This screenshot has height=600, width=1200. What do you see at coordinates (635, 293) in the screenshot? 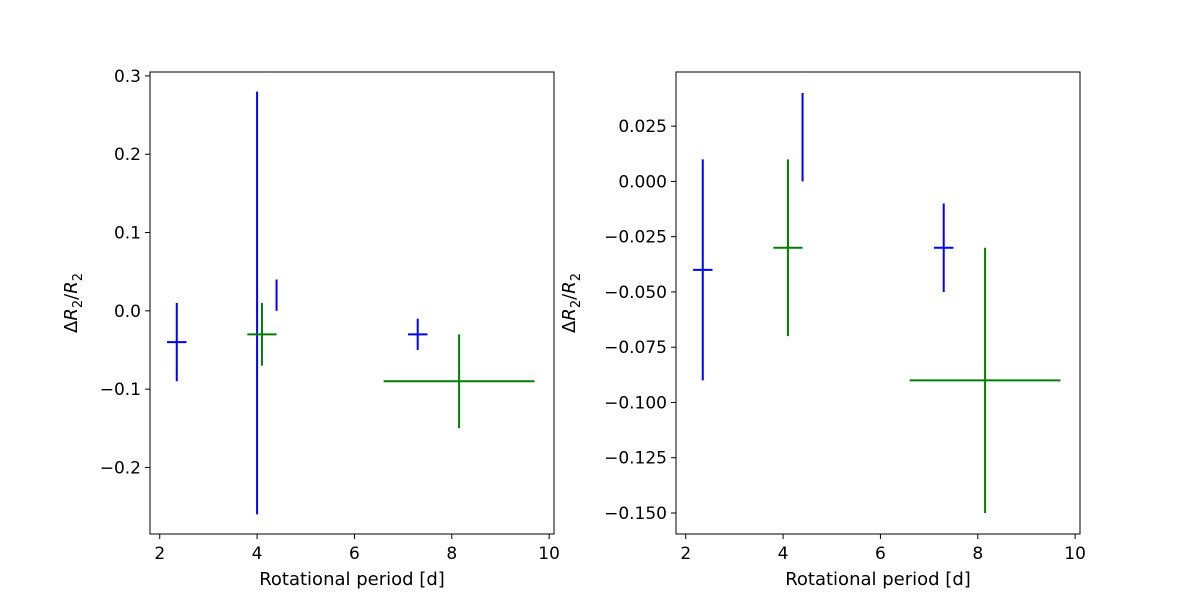
I see `y-tick-label: −0.050` at bounding box center [635, 293].